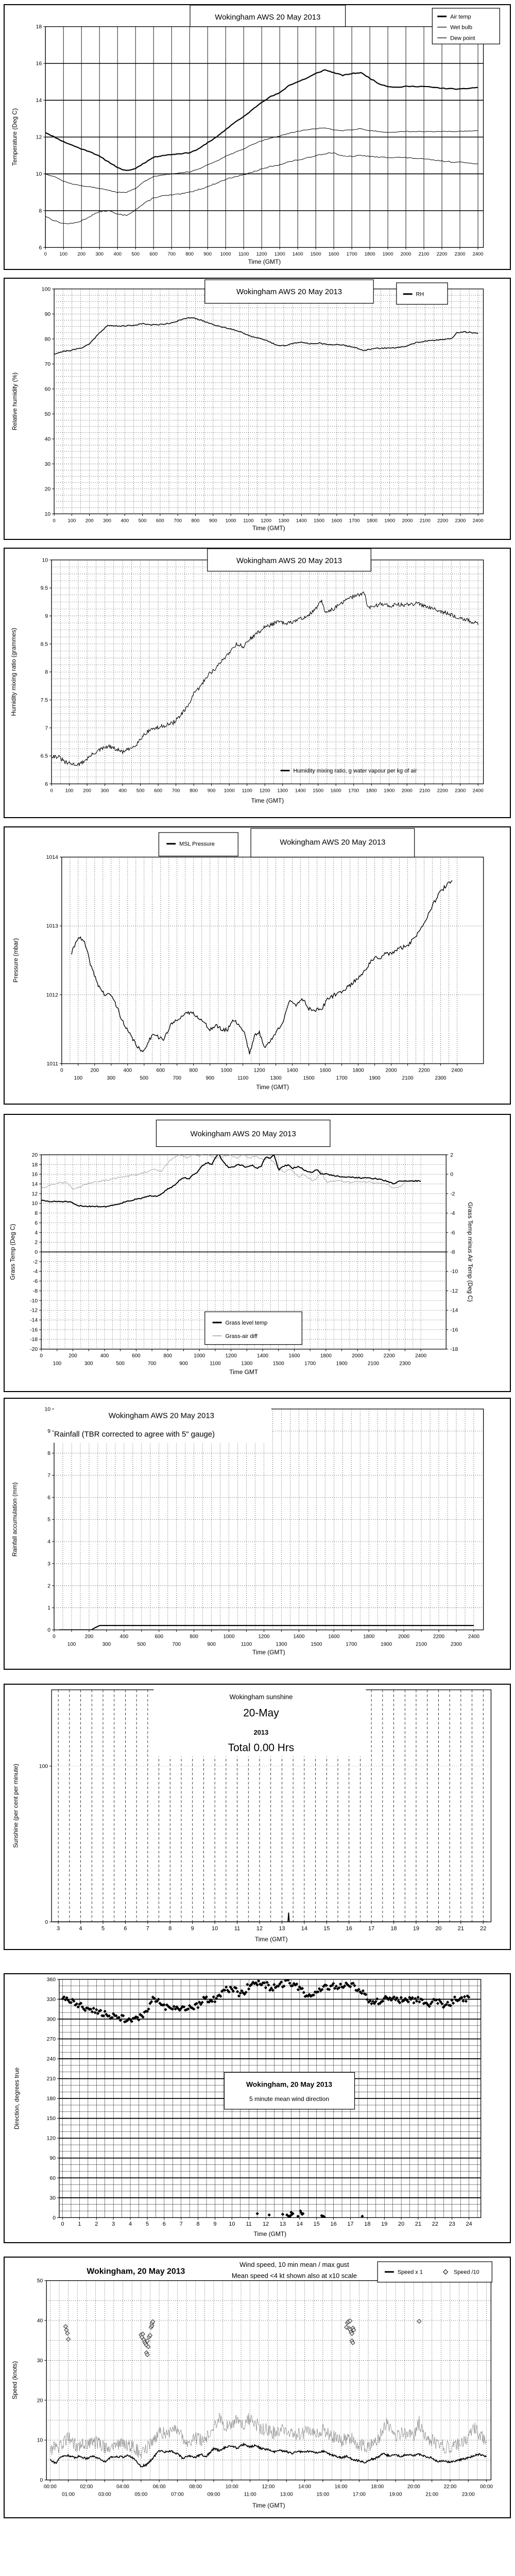 Image resolution: width=515 pixels, height=2576 pixels. What do you see at coordinates (268, 2393) in the screenshot?
I see `wind-speed-series-group` at bounding box center [268, 2393].